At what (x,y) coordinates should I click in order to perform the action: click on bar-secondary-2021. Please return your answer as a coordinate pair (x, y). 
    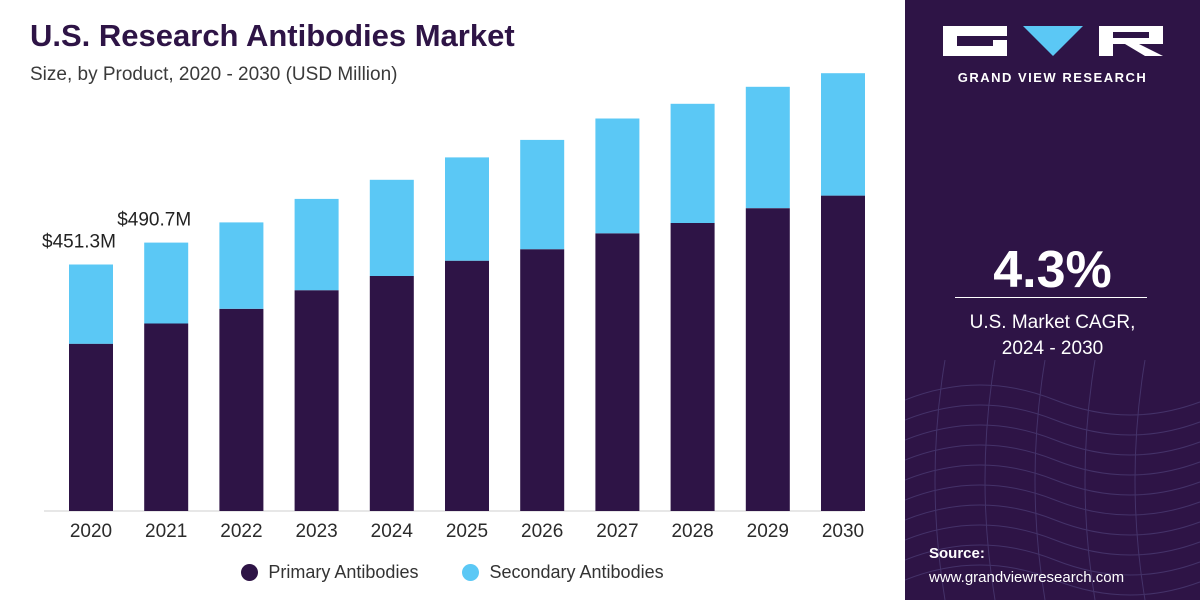
    Looking at the image, I should click on (166, 283).